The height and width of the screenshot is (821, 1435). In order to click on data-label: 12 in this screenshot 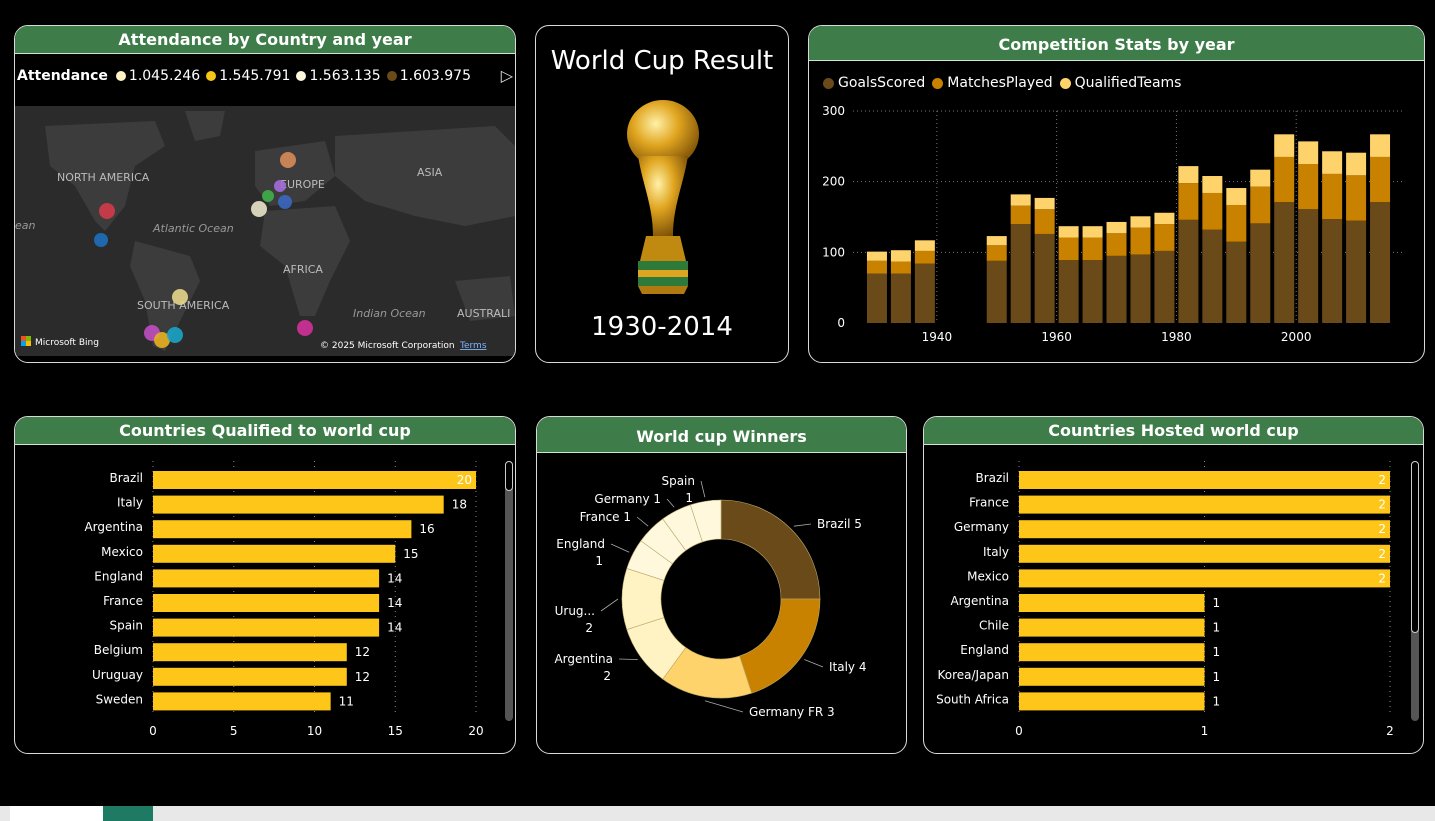, I will do `click(362, 652)`.